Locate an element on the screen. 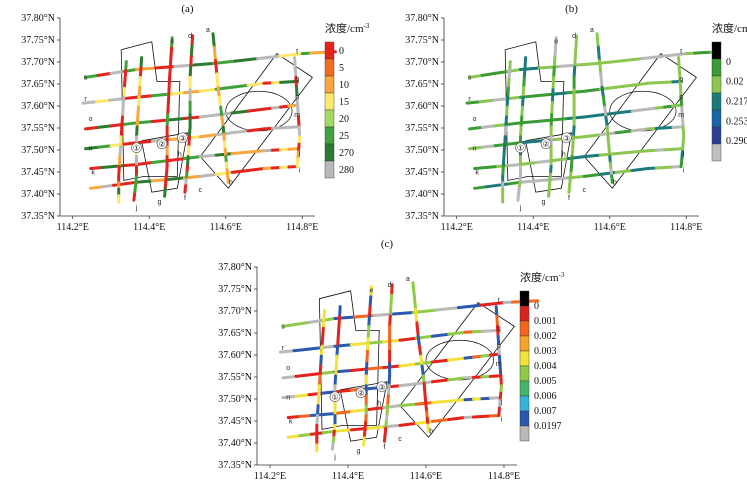 The width and height of the screenshot is (747, 480). route-point-label: d is located at coordinates (574, 36).